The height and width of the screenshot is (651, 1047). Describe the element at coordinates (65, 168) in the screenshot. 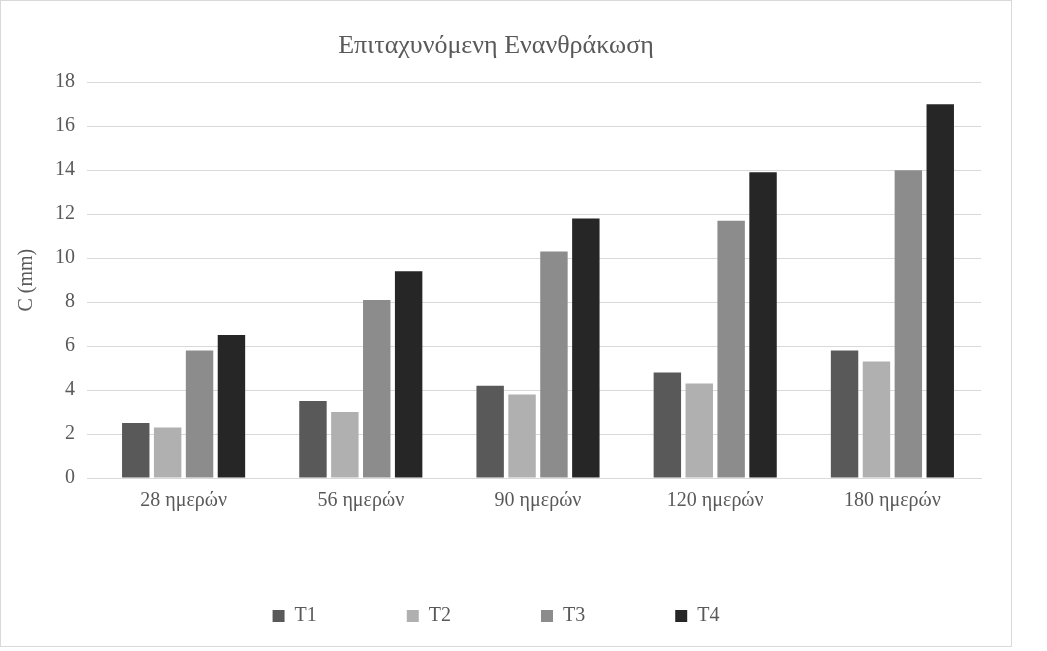

I see `y-tick-label: 14` at that location.